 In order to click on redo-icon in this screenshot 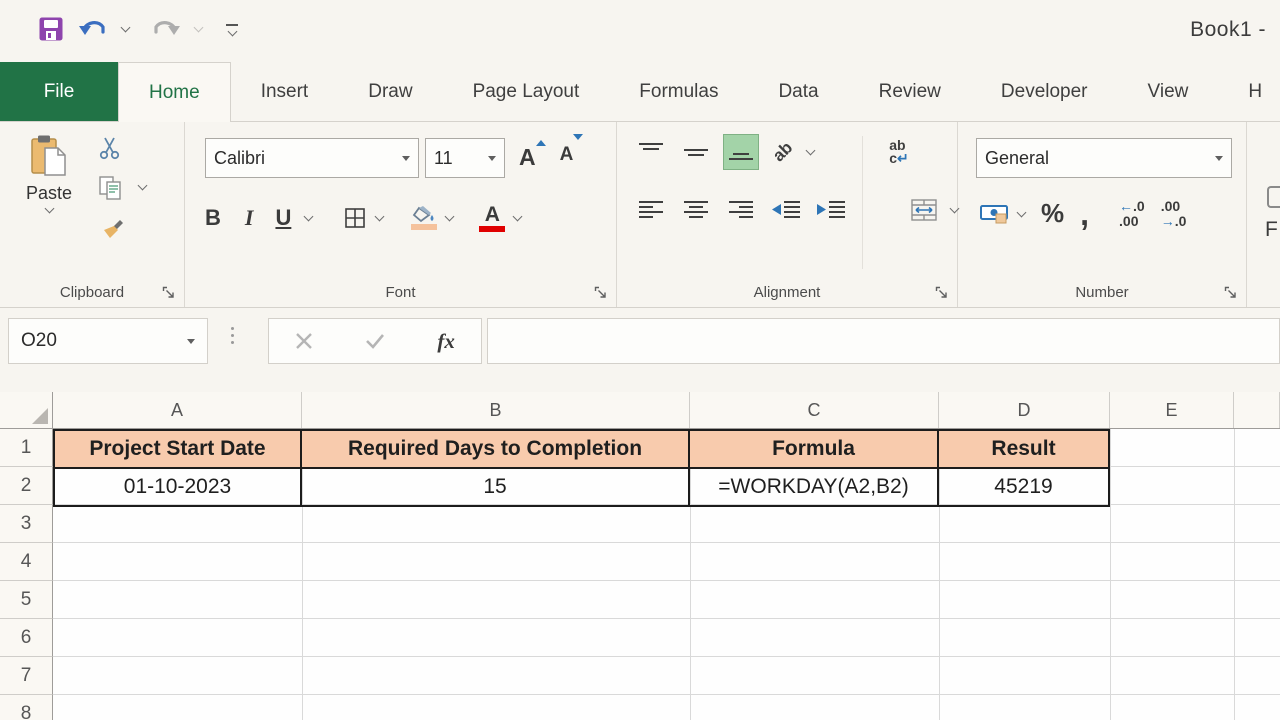, I will do `click(166, 29)`.